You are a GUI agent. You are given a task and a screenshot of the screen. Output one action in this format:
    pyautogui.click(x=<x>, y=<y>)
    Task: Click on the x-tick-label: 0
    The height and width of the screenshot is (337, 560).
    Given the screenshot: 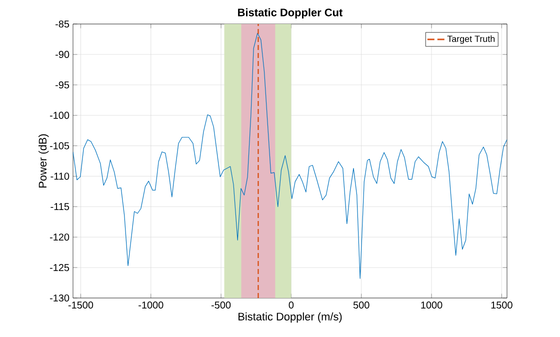 What is the action you would take?
    pyautogui.click(x=291, y=305)
    